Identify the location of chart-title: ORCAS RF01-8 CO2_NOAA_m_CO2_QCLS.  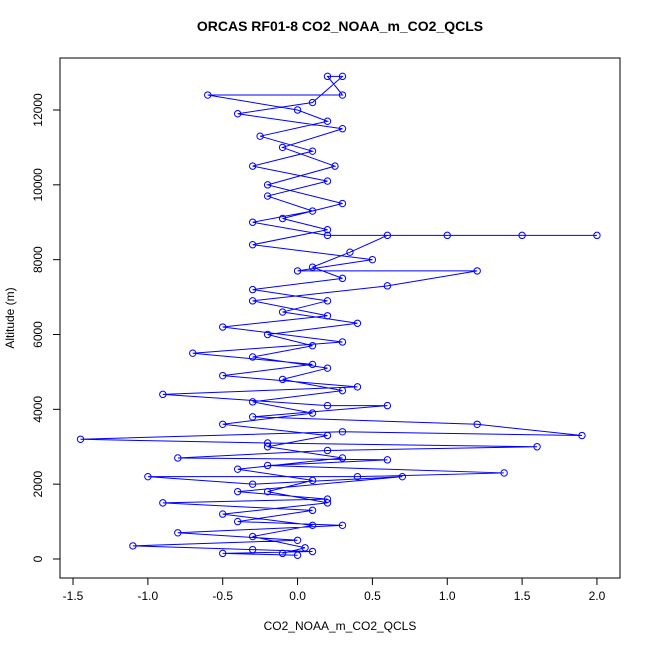
(340, 26).